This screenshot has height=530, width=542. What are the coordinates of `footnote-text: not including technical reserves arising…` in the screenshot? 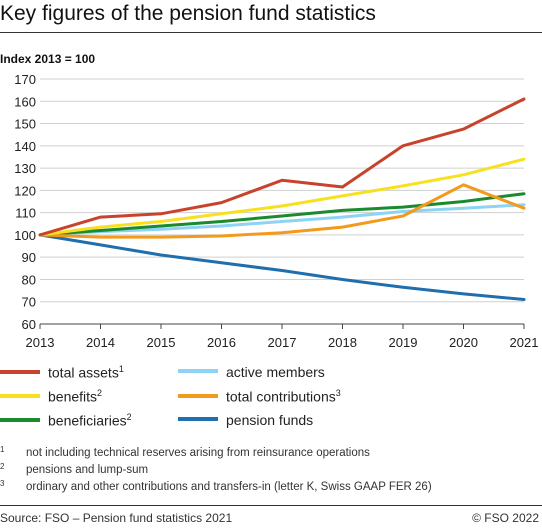 It's located at (198, 453).